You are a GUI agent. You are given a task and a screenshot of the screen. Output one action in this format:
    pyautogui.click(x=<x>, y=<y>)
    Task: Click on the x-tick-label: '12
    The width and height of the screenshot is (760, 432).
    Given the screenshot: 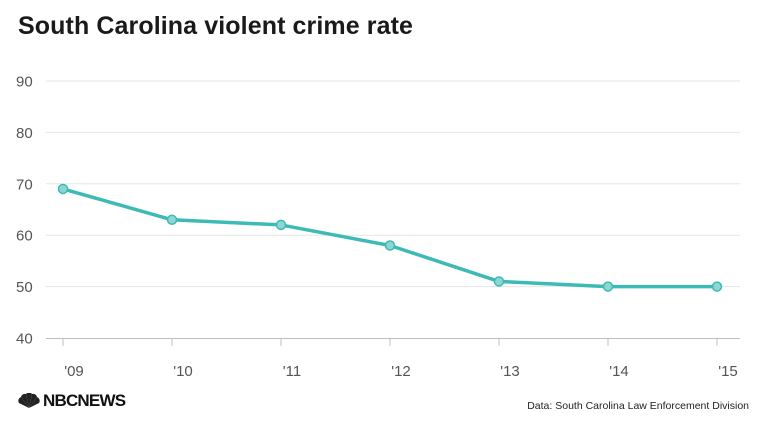 What is the action you would take?
    pyautogui.click(x=401, y=371)
    